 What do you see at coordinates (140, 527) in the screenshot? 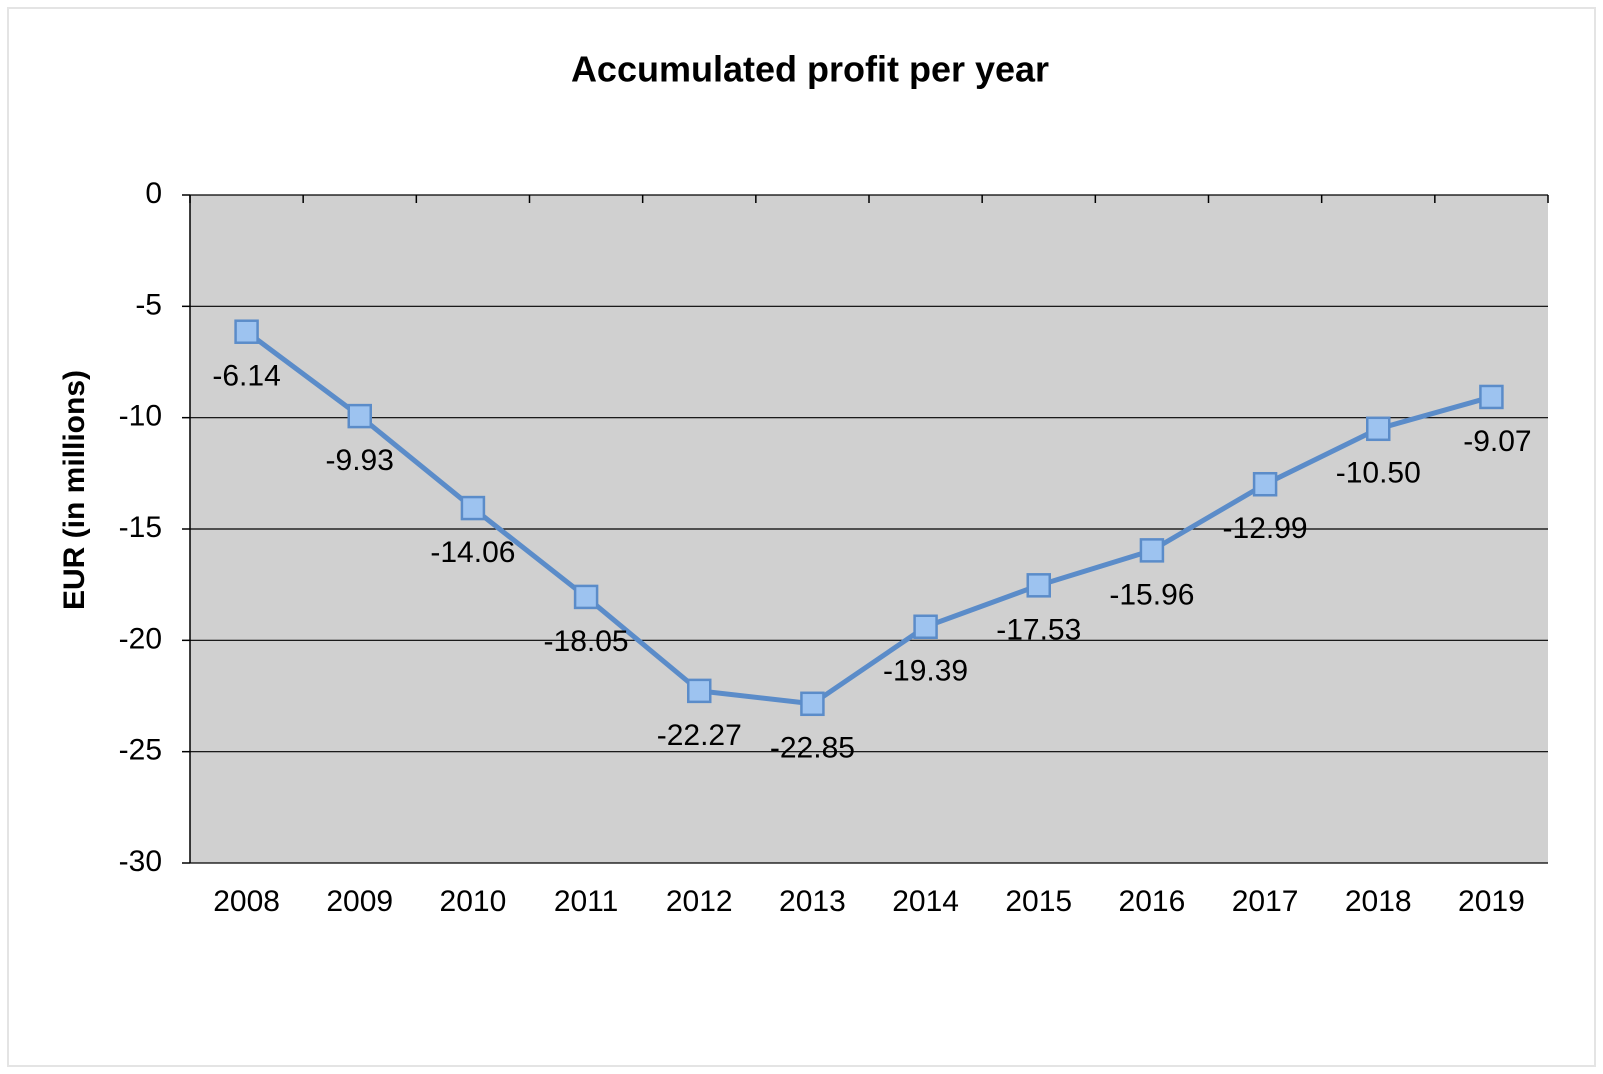
I see `y-tick-label: -15` at bounding box center [140, 527].